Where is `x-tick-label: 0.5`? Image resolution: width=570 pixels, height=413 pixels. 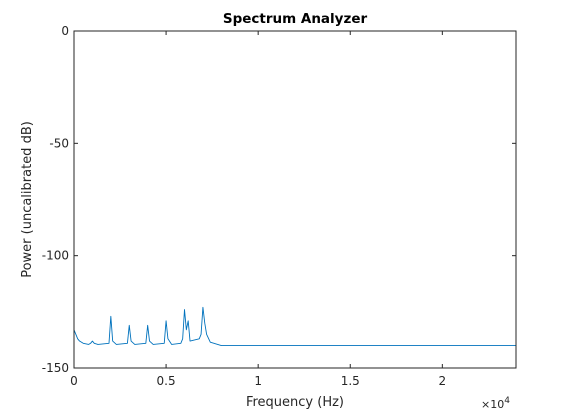 x-tick-label: 0.5 is located at coordinates (166, 381).